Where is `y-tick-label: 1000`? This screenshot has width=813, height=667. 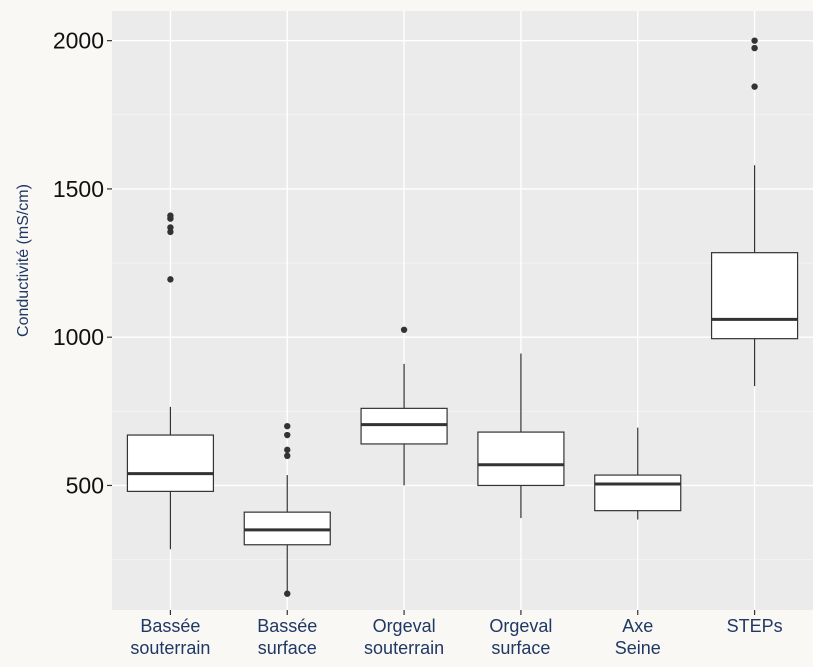 y-tick-label: 1000 is located at coordinates (78, 337).